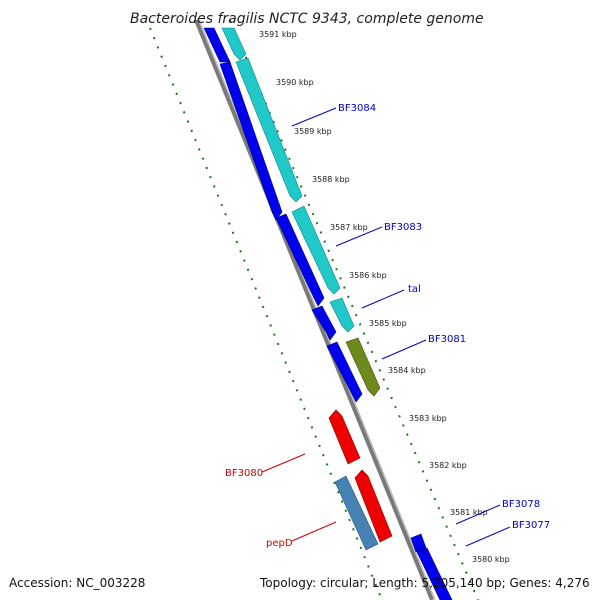 This screenshot has height=600, width=600. Describe the element at coordinates (531, 525) in the screenshot. I see `gene-label-bf3077: BF3077` at that location.